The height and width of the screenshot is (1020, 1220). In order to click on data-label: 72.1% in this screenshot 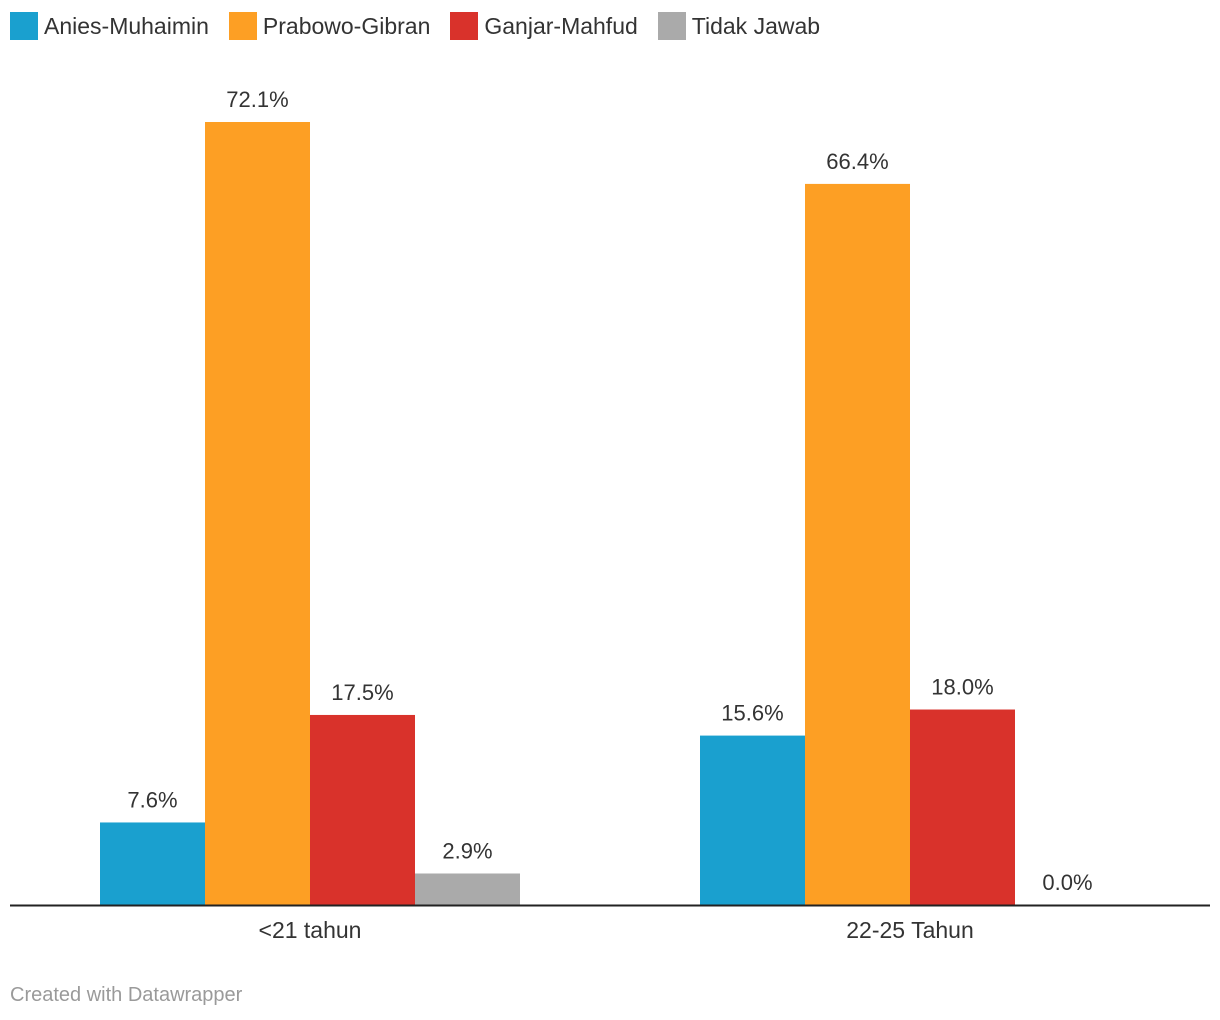, I will do `click(257, 99)`.